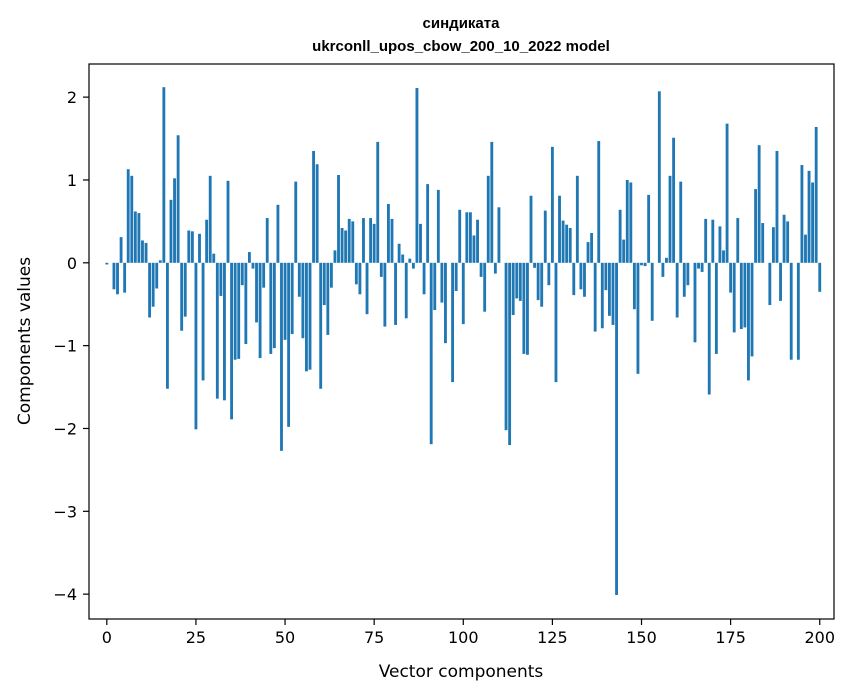 This screenshot has width=847, height=696. What do you see at coordinates (641, 637) in the screenshot?
I see `x-tick-label: 150` at bounding box center [641, 637].